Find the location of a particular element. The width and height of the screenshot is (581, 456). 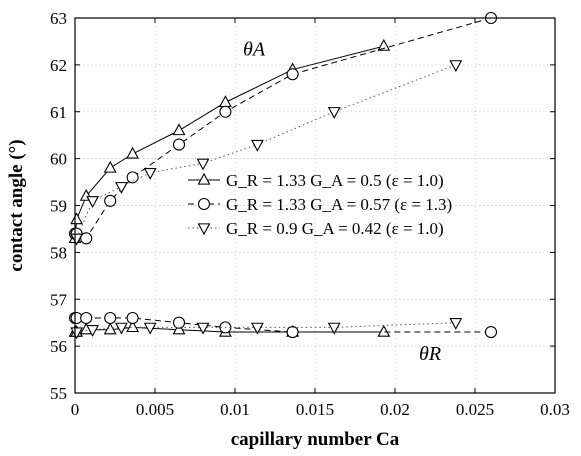

x-axis-title: capillary number Ca is located at coordinates (315, 439).